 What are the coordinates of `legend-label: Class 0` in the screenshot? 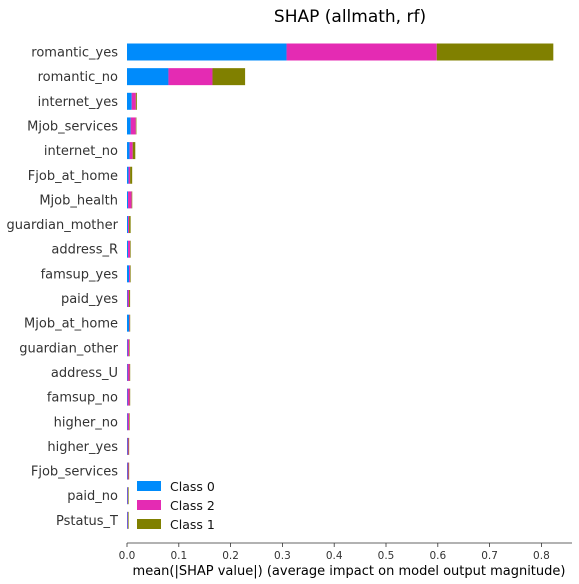 It's located at (192, 486).